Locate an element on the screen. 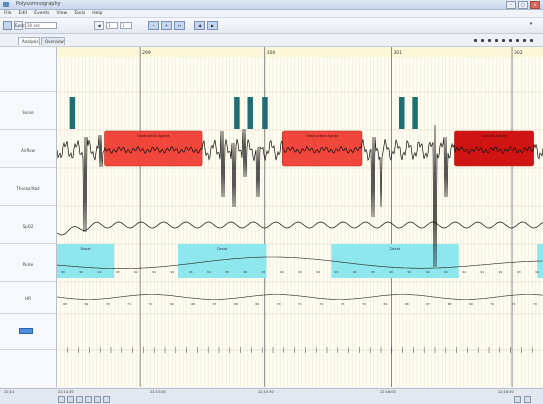  menu-view: View is located at coordinates (62, 13).